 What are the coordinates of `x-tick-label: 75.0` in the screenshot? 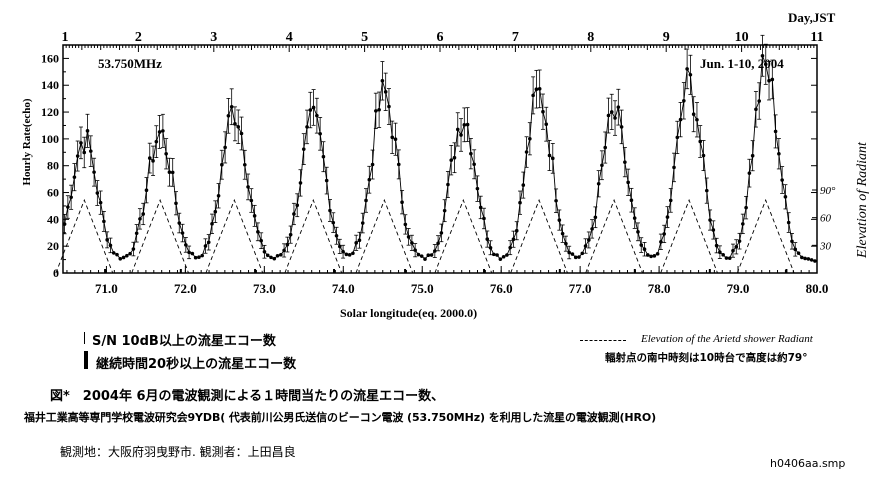 It's located at (422, 288).